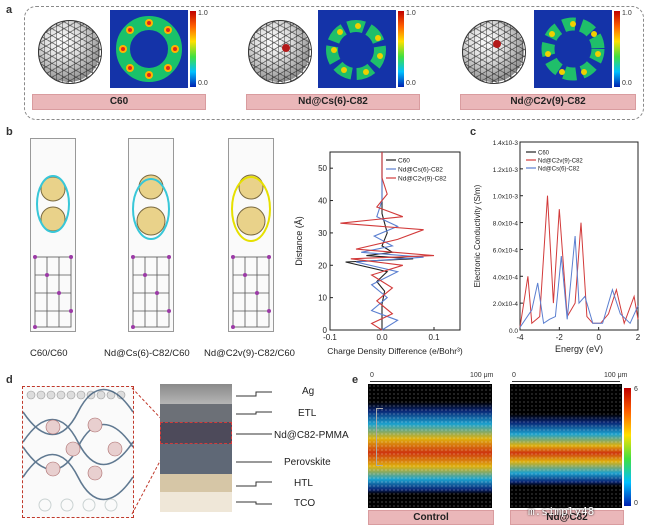  I want to click on c60-cage-lattice, so click(70, 52).